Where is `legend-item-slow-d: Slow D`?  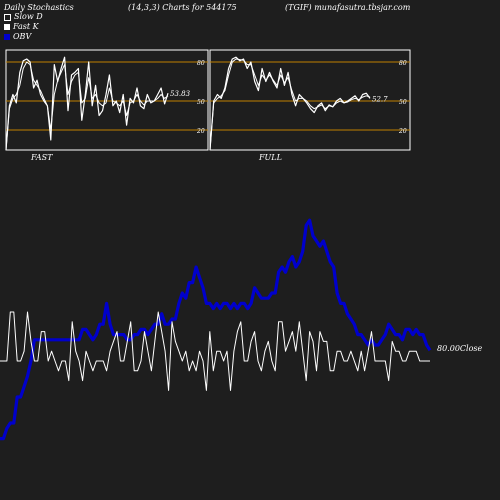
legend-item-slow-d: Slow D is located at coordinates (23, 17).